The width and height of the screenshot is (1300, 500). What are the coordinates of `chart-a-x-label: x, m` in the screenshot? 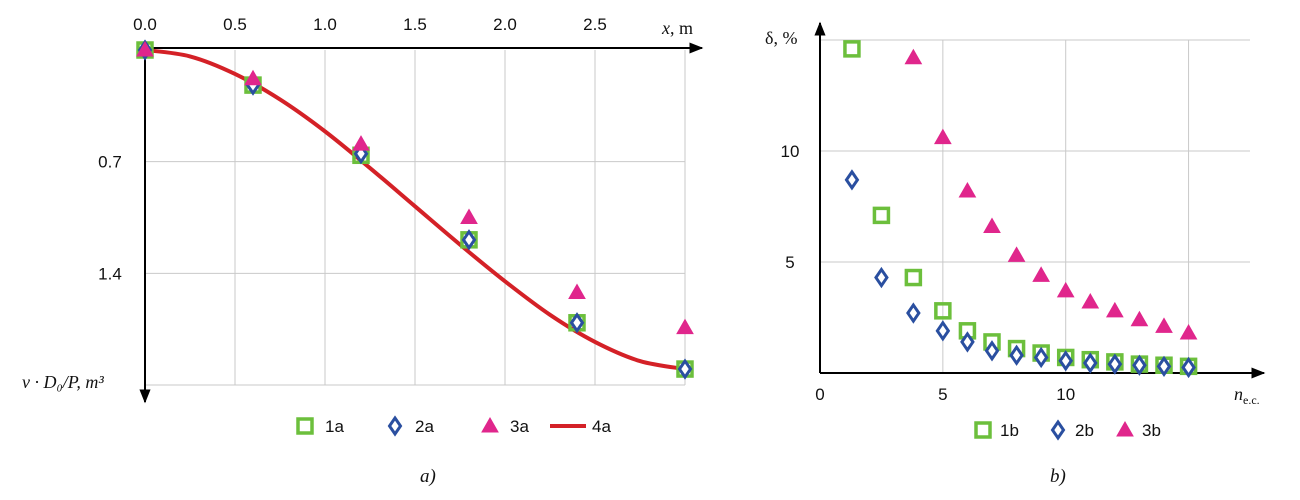 It's located at (677, 28).